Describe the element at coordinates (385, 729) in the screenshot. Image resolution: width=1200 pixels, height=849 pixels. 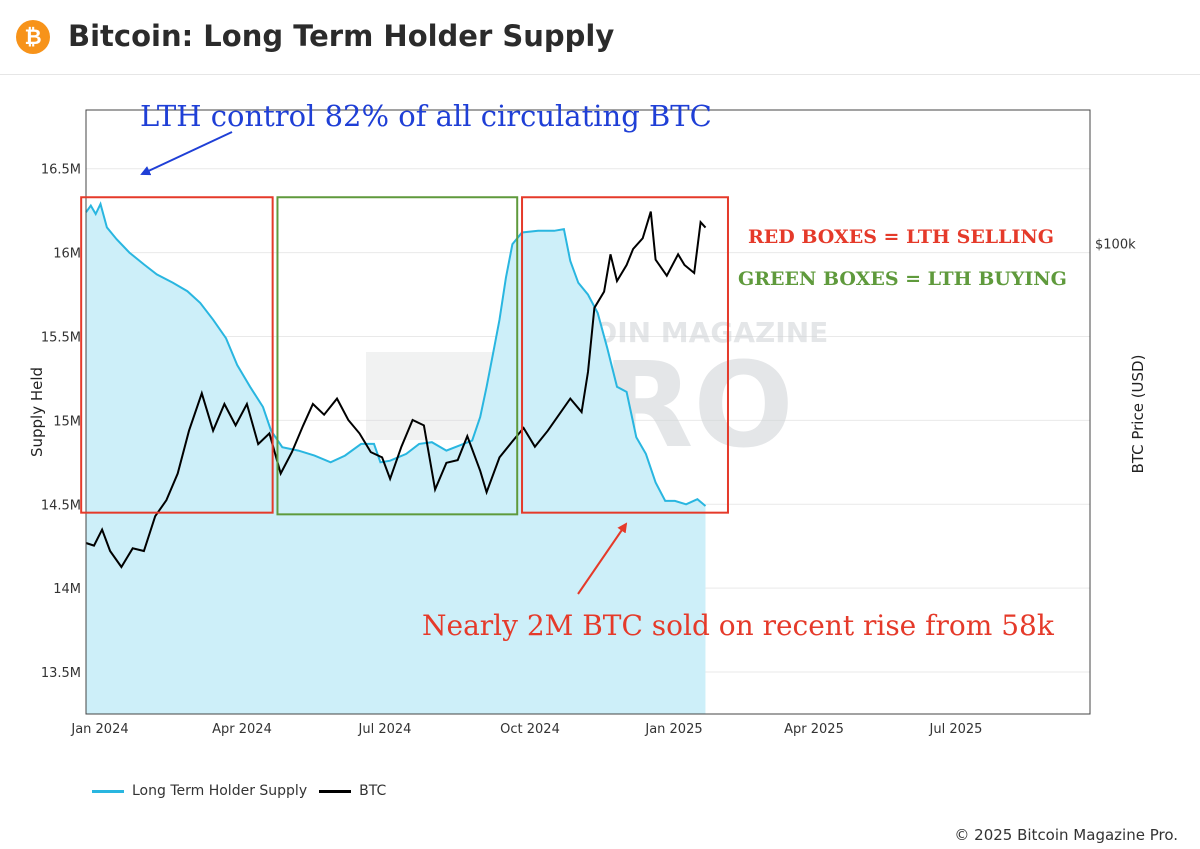
I see `x-tick-label-2: Jul 2024` at that location.